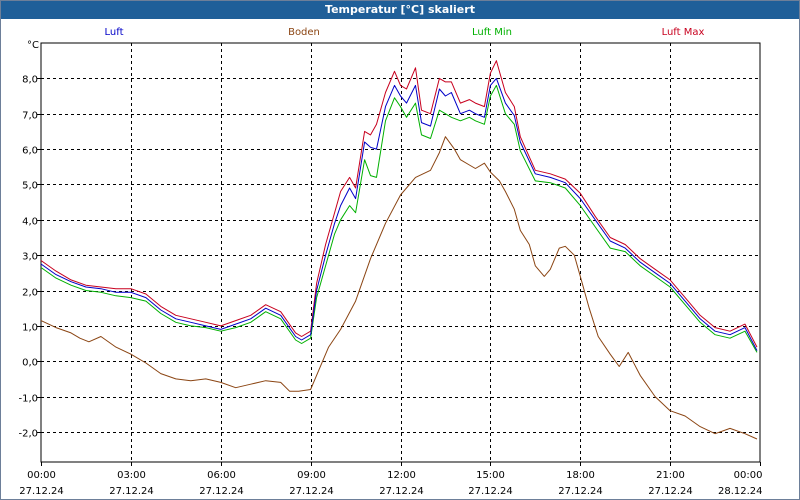 This screenshot has width=800, height=500. I want to click on legend-item-luft-min: Luft Min, so click(492, 32).